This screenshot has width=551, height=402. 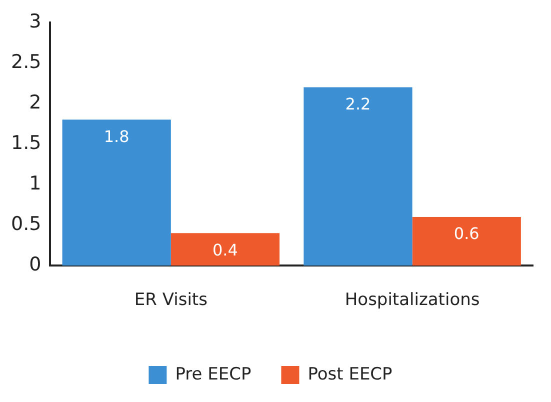 I want to click on data-label: 1.8, so click(x=117, y=136).